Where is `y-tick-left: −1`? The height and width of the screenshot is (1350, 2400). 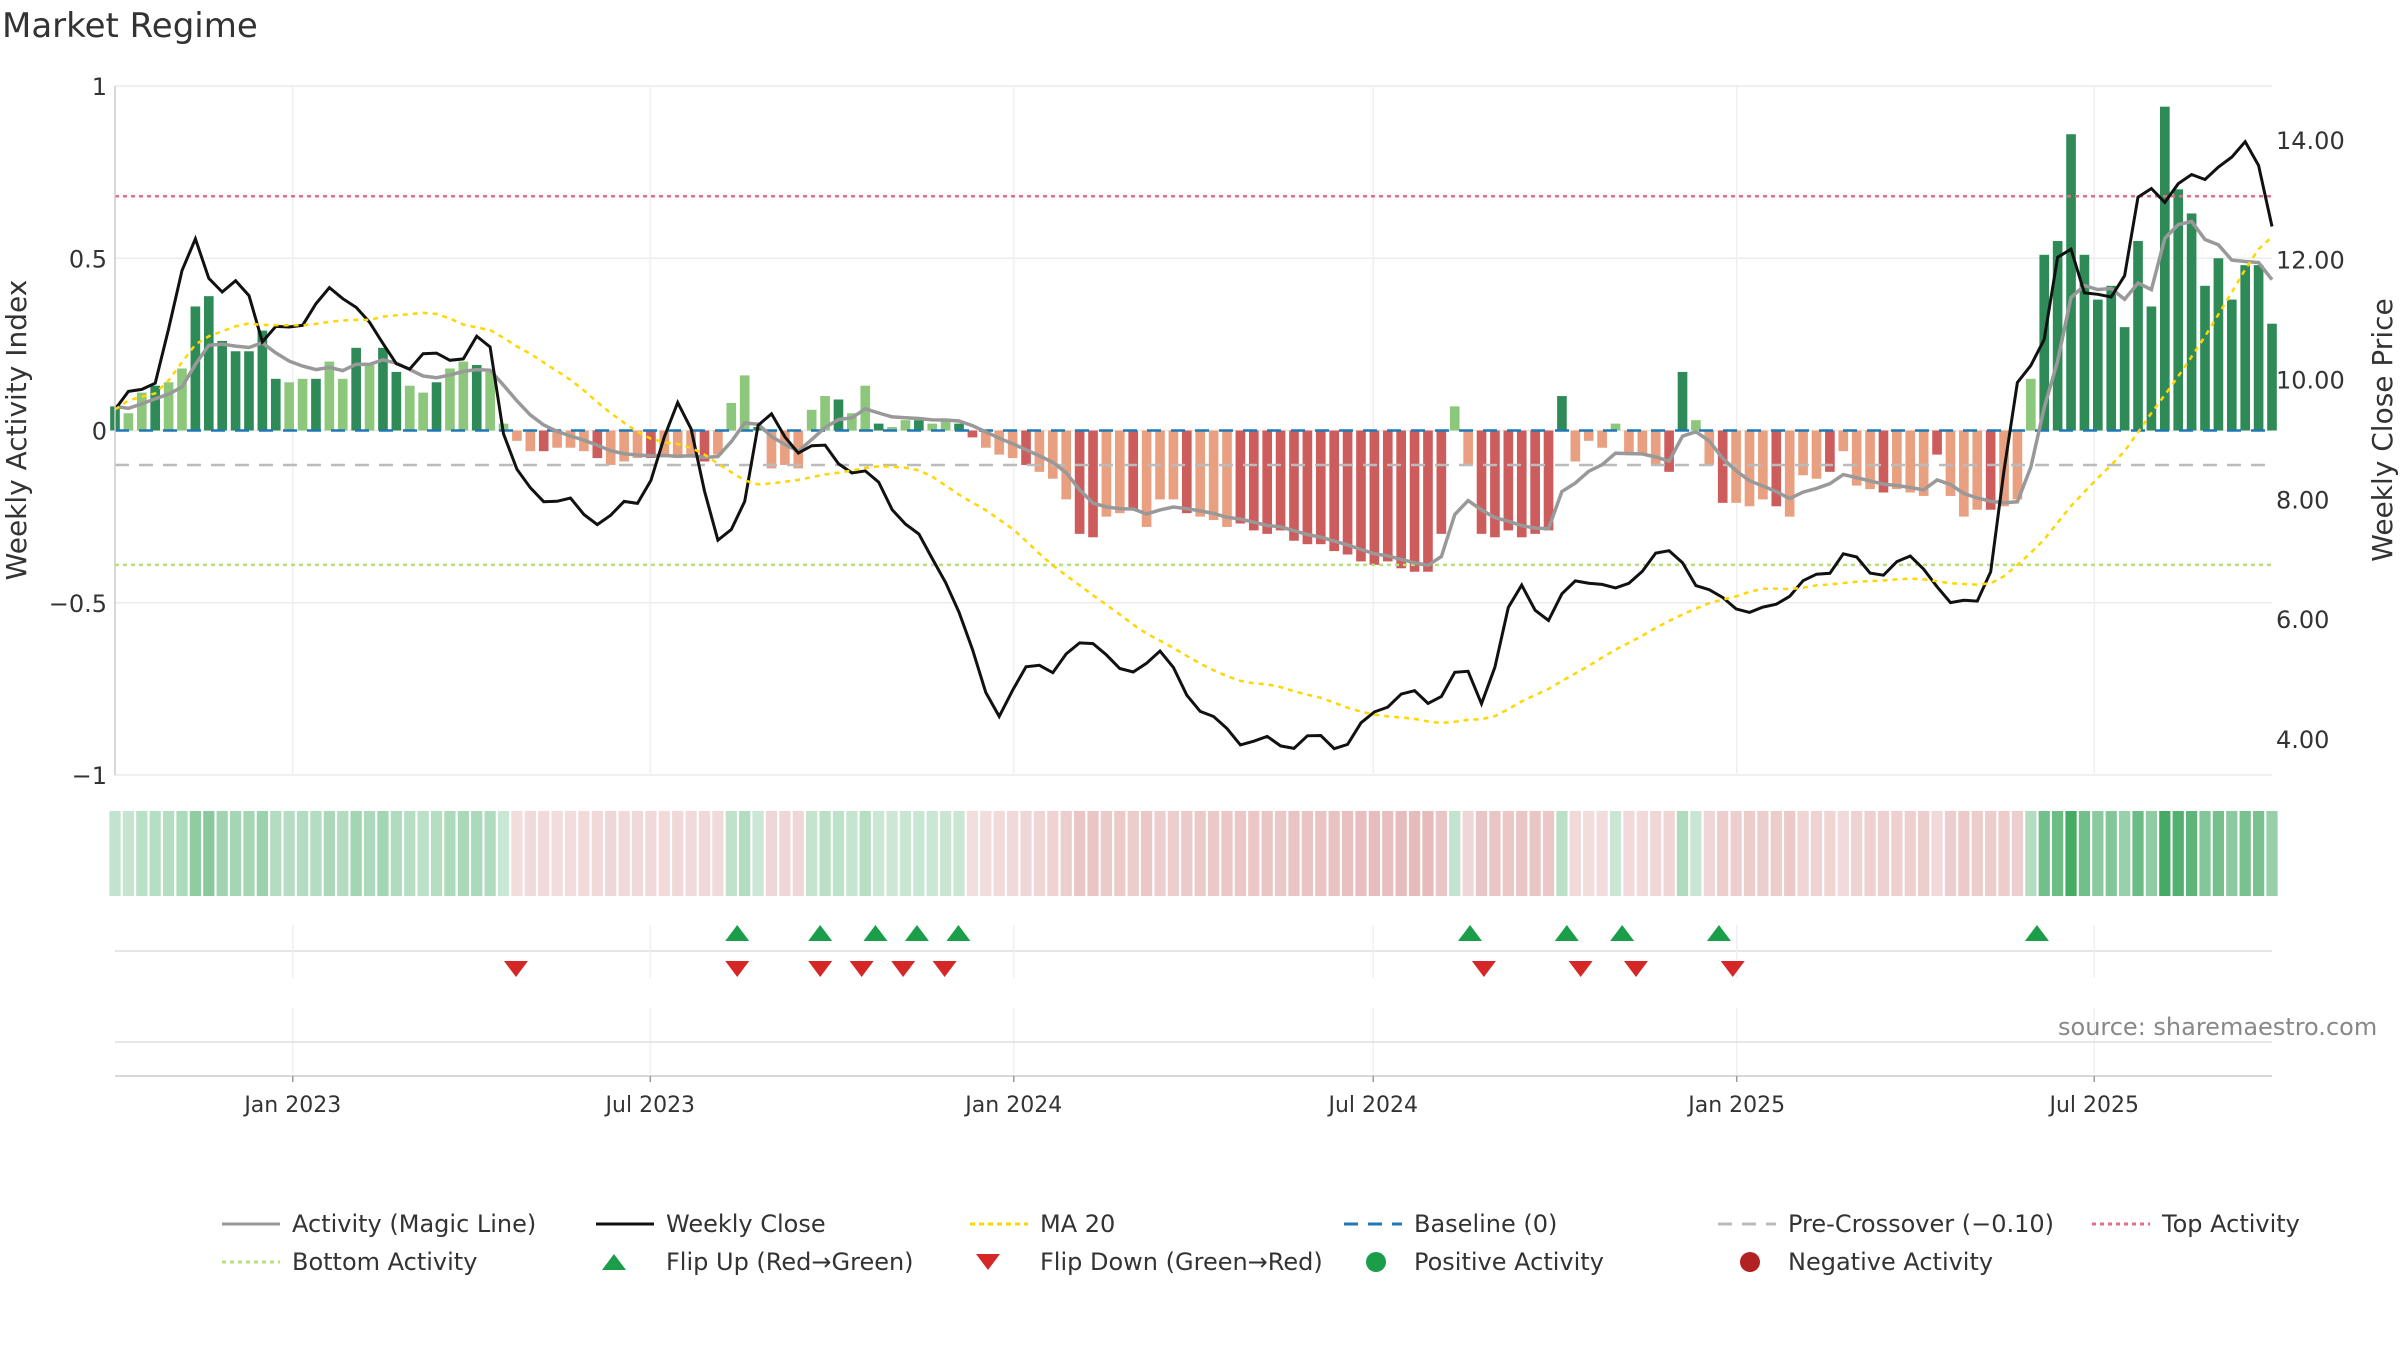
y-tick-left: −1 is located at coordinates (89, 776).